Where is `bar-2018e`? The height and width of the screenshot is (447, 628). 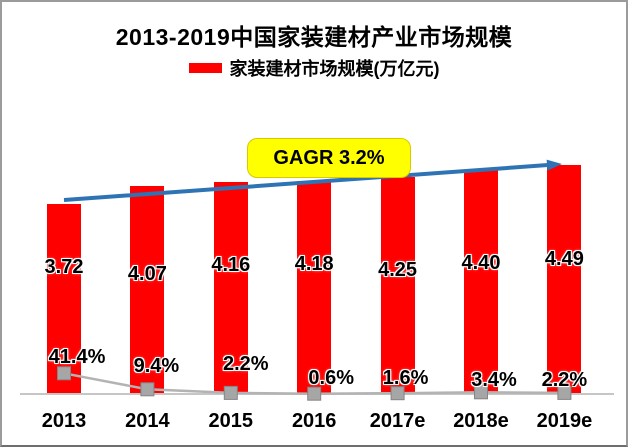
bar-2018e is located at coordinates (481, 281).